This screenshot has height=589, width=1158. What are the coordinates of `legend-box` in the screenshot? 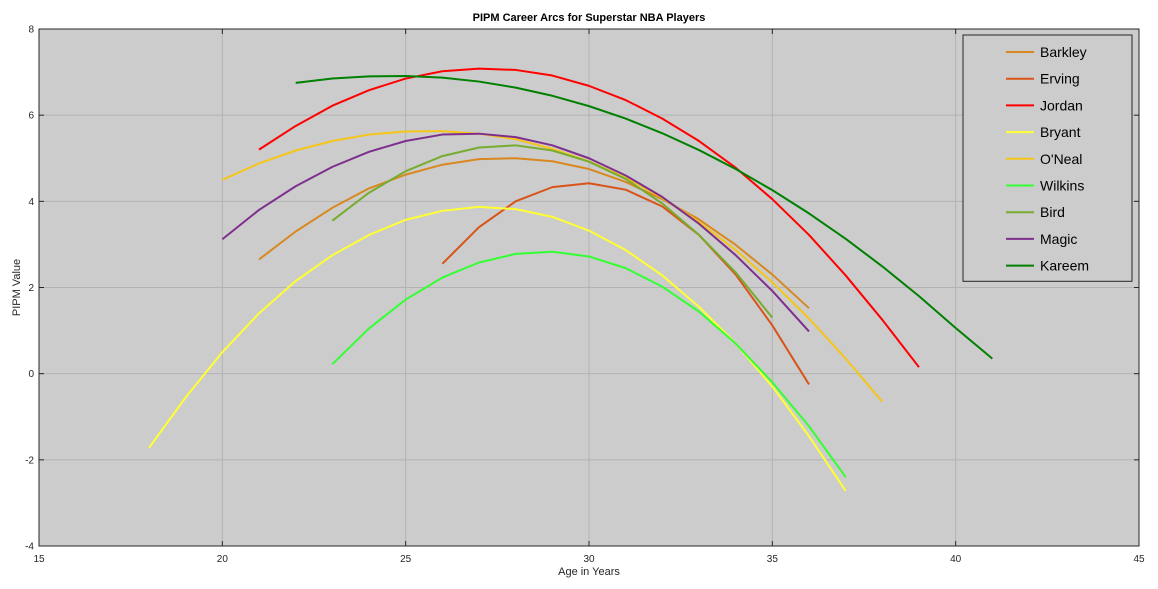 It's located at (1047, 158).